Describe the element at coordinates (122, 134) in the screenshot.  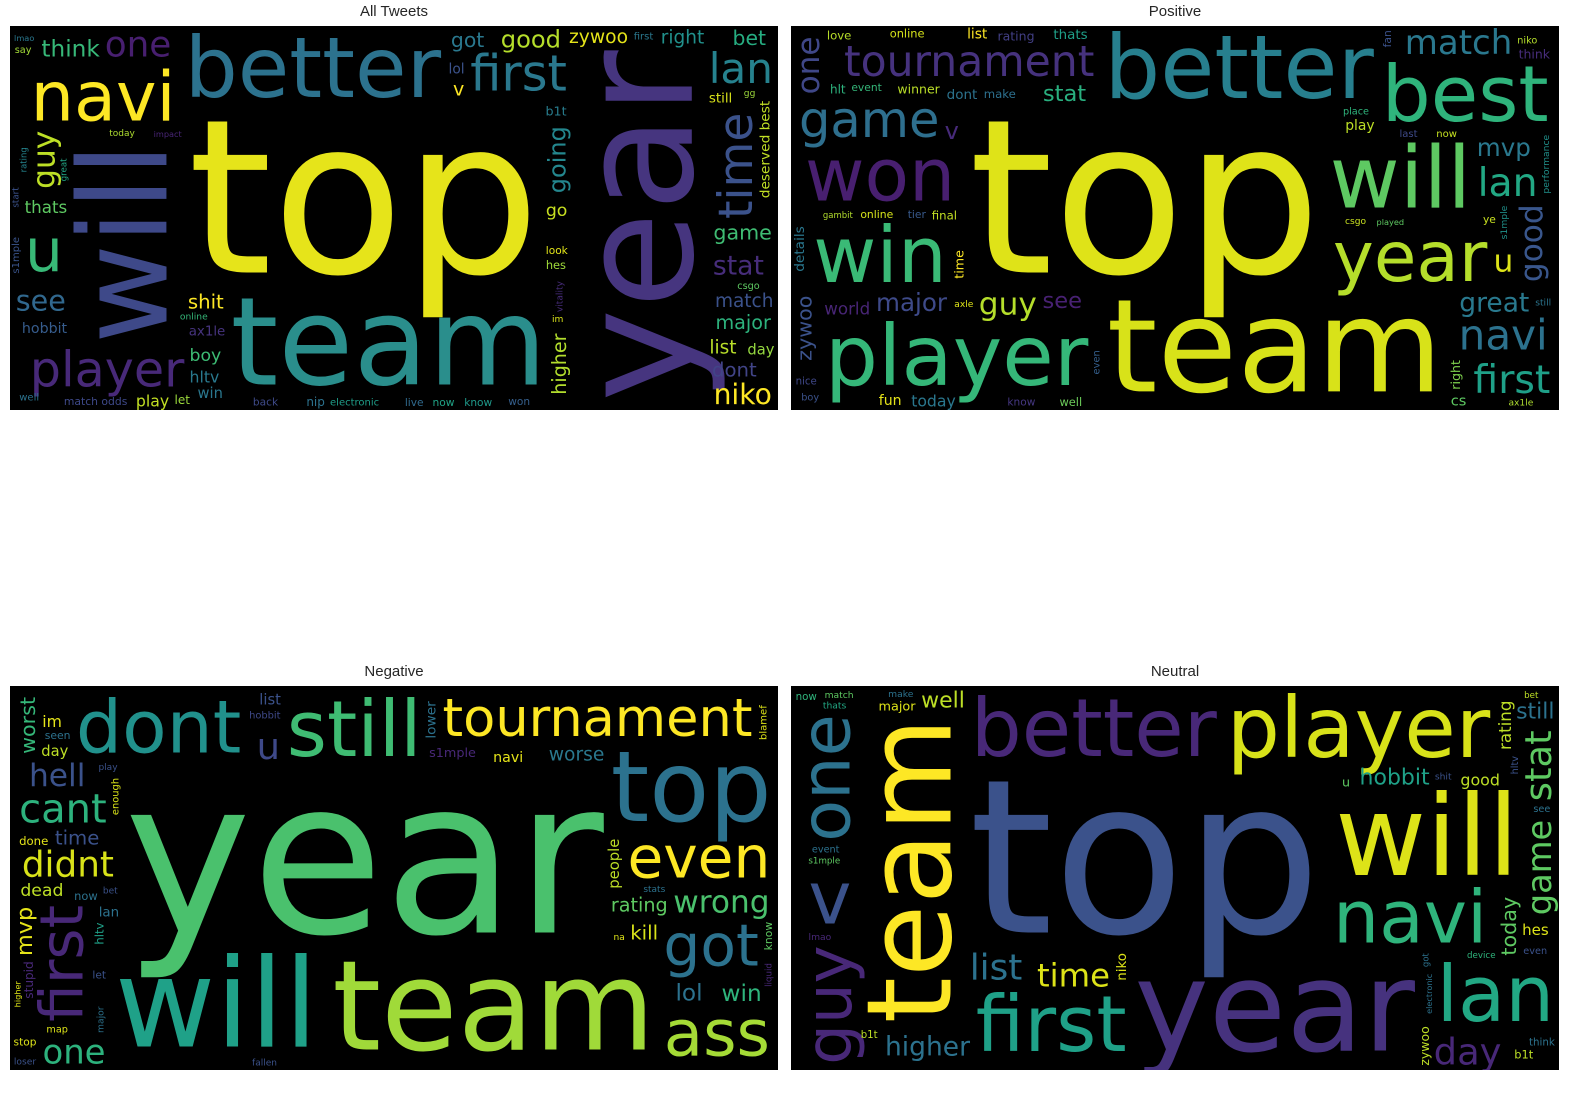
I see `word-today: today` at that location.